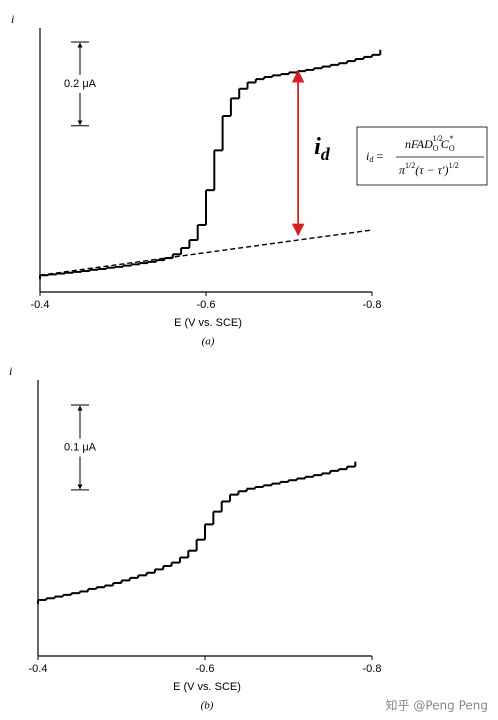  Describe the element at coordinates (379, 156) in the screenshot. I see `formula-eq: =` at that location.